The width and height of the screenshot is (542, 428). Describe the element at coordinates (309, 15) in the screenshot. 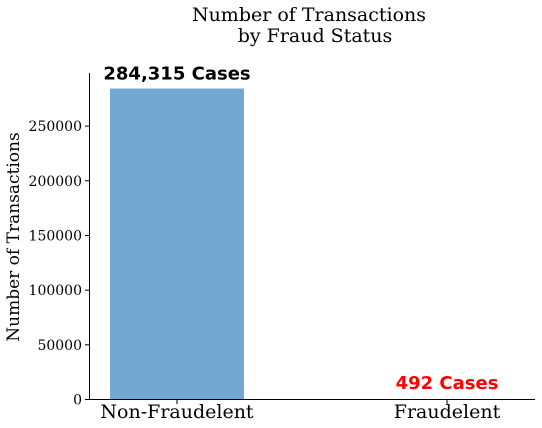

I see `chart-title-line-1: Number of Transactions` at that location.